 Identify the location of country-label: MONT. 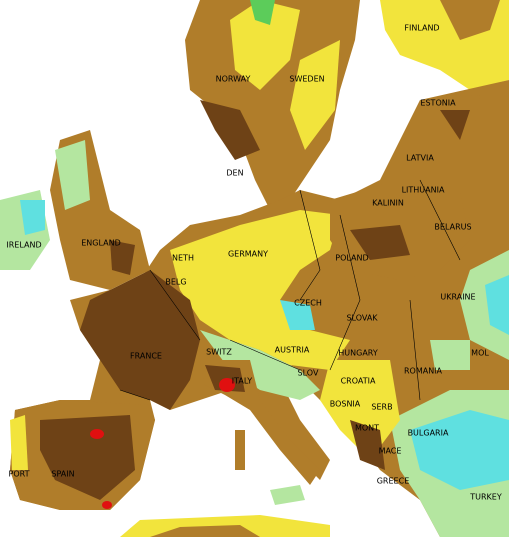
(367, 428).